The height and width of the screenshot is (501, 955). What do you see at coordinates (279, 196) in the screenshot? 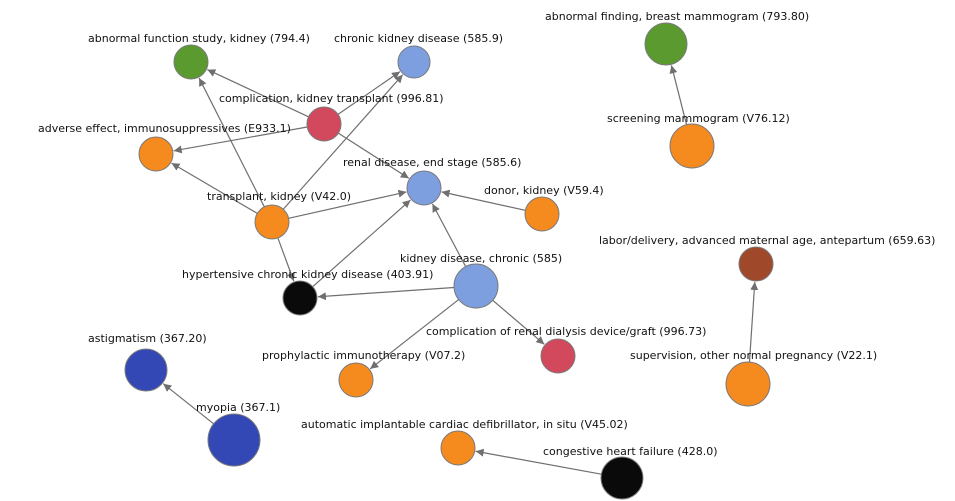
I see `graph-node-label: transplant, kidney (V42.0)` at bounding box center [279, 196].